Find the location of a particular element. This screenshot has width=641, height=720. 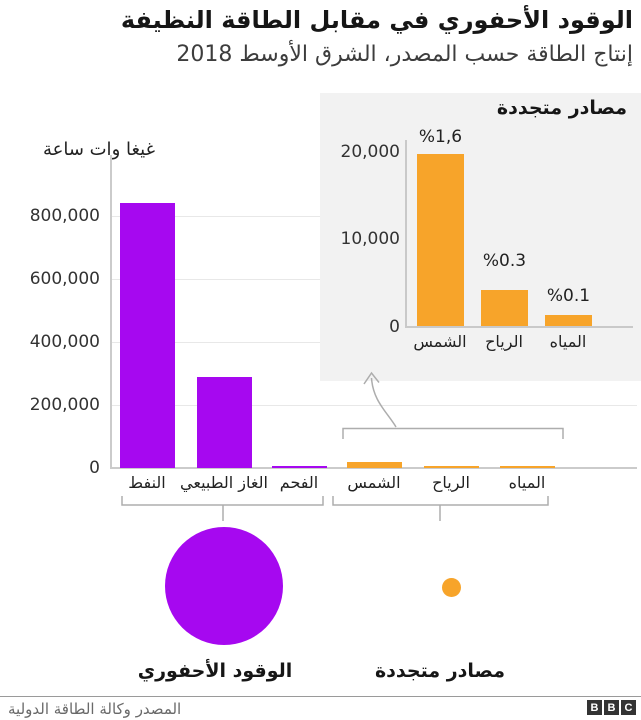

y-tick-0: 0 is located at coordinates (94, 468).